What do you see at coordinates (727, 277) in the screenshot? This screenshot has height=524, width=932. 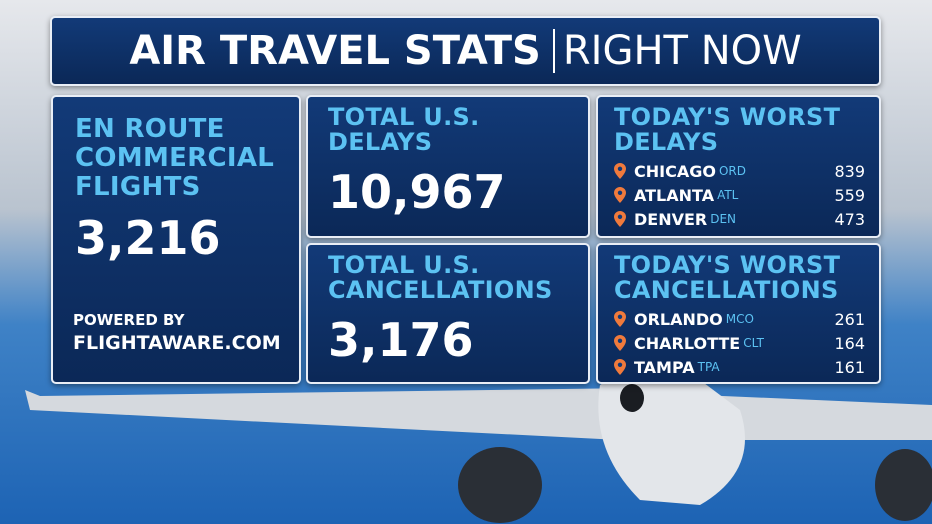 I see `panel-title: TODAY'S WORST CANCELLATIONS` at bounding box center [727, 277].